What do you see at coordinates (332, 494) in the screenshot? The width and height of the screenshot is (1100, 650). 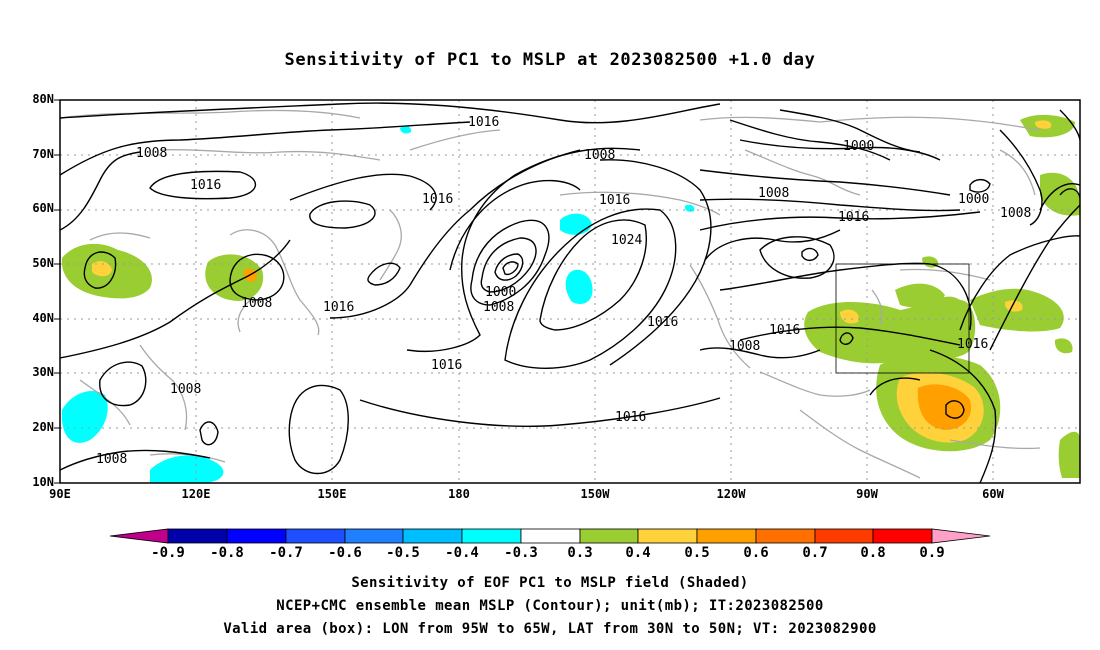 I see `lon-label: 150E` at bounding box center [332, 494].